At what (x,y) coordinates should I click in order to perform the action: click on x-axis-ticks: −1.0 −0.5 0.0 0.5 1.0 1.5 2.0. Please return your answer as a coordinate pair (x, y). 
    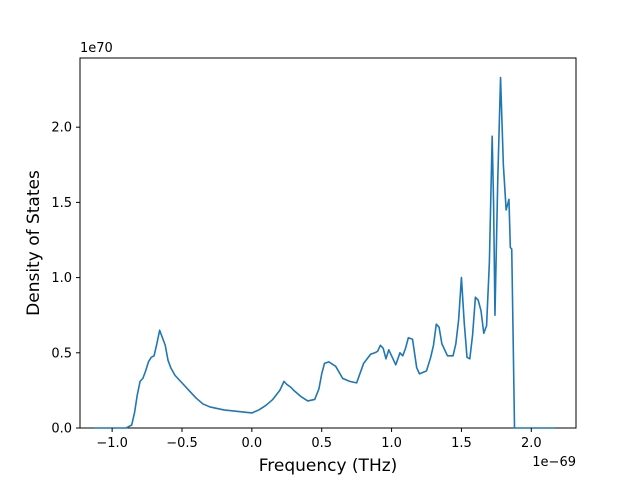
    Looking at the image, I should click on (319, 439).